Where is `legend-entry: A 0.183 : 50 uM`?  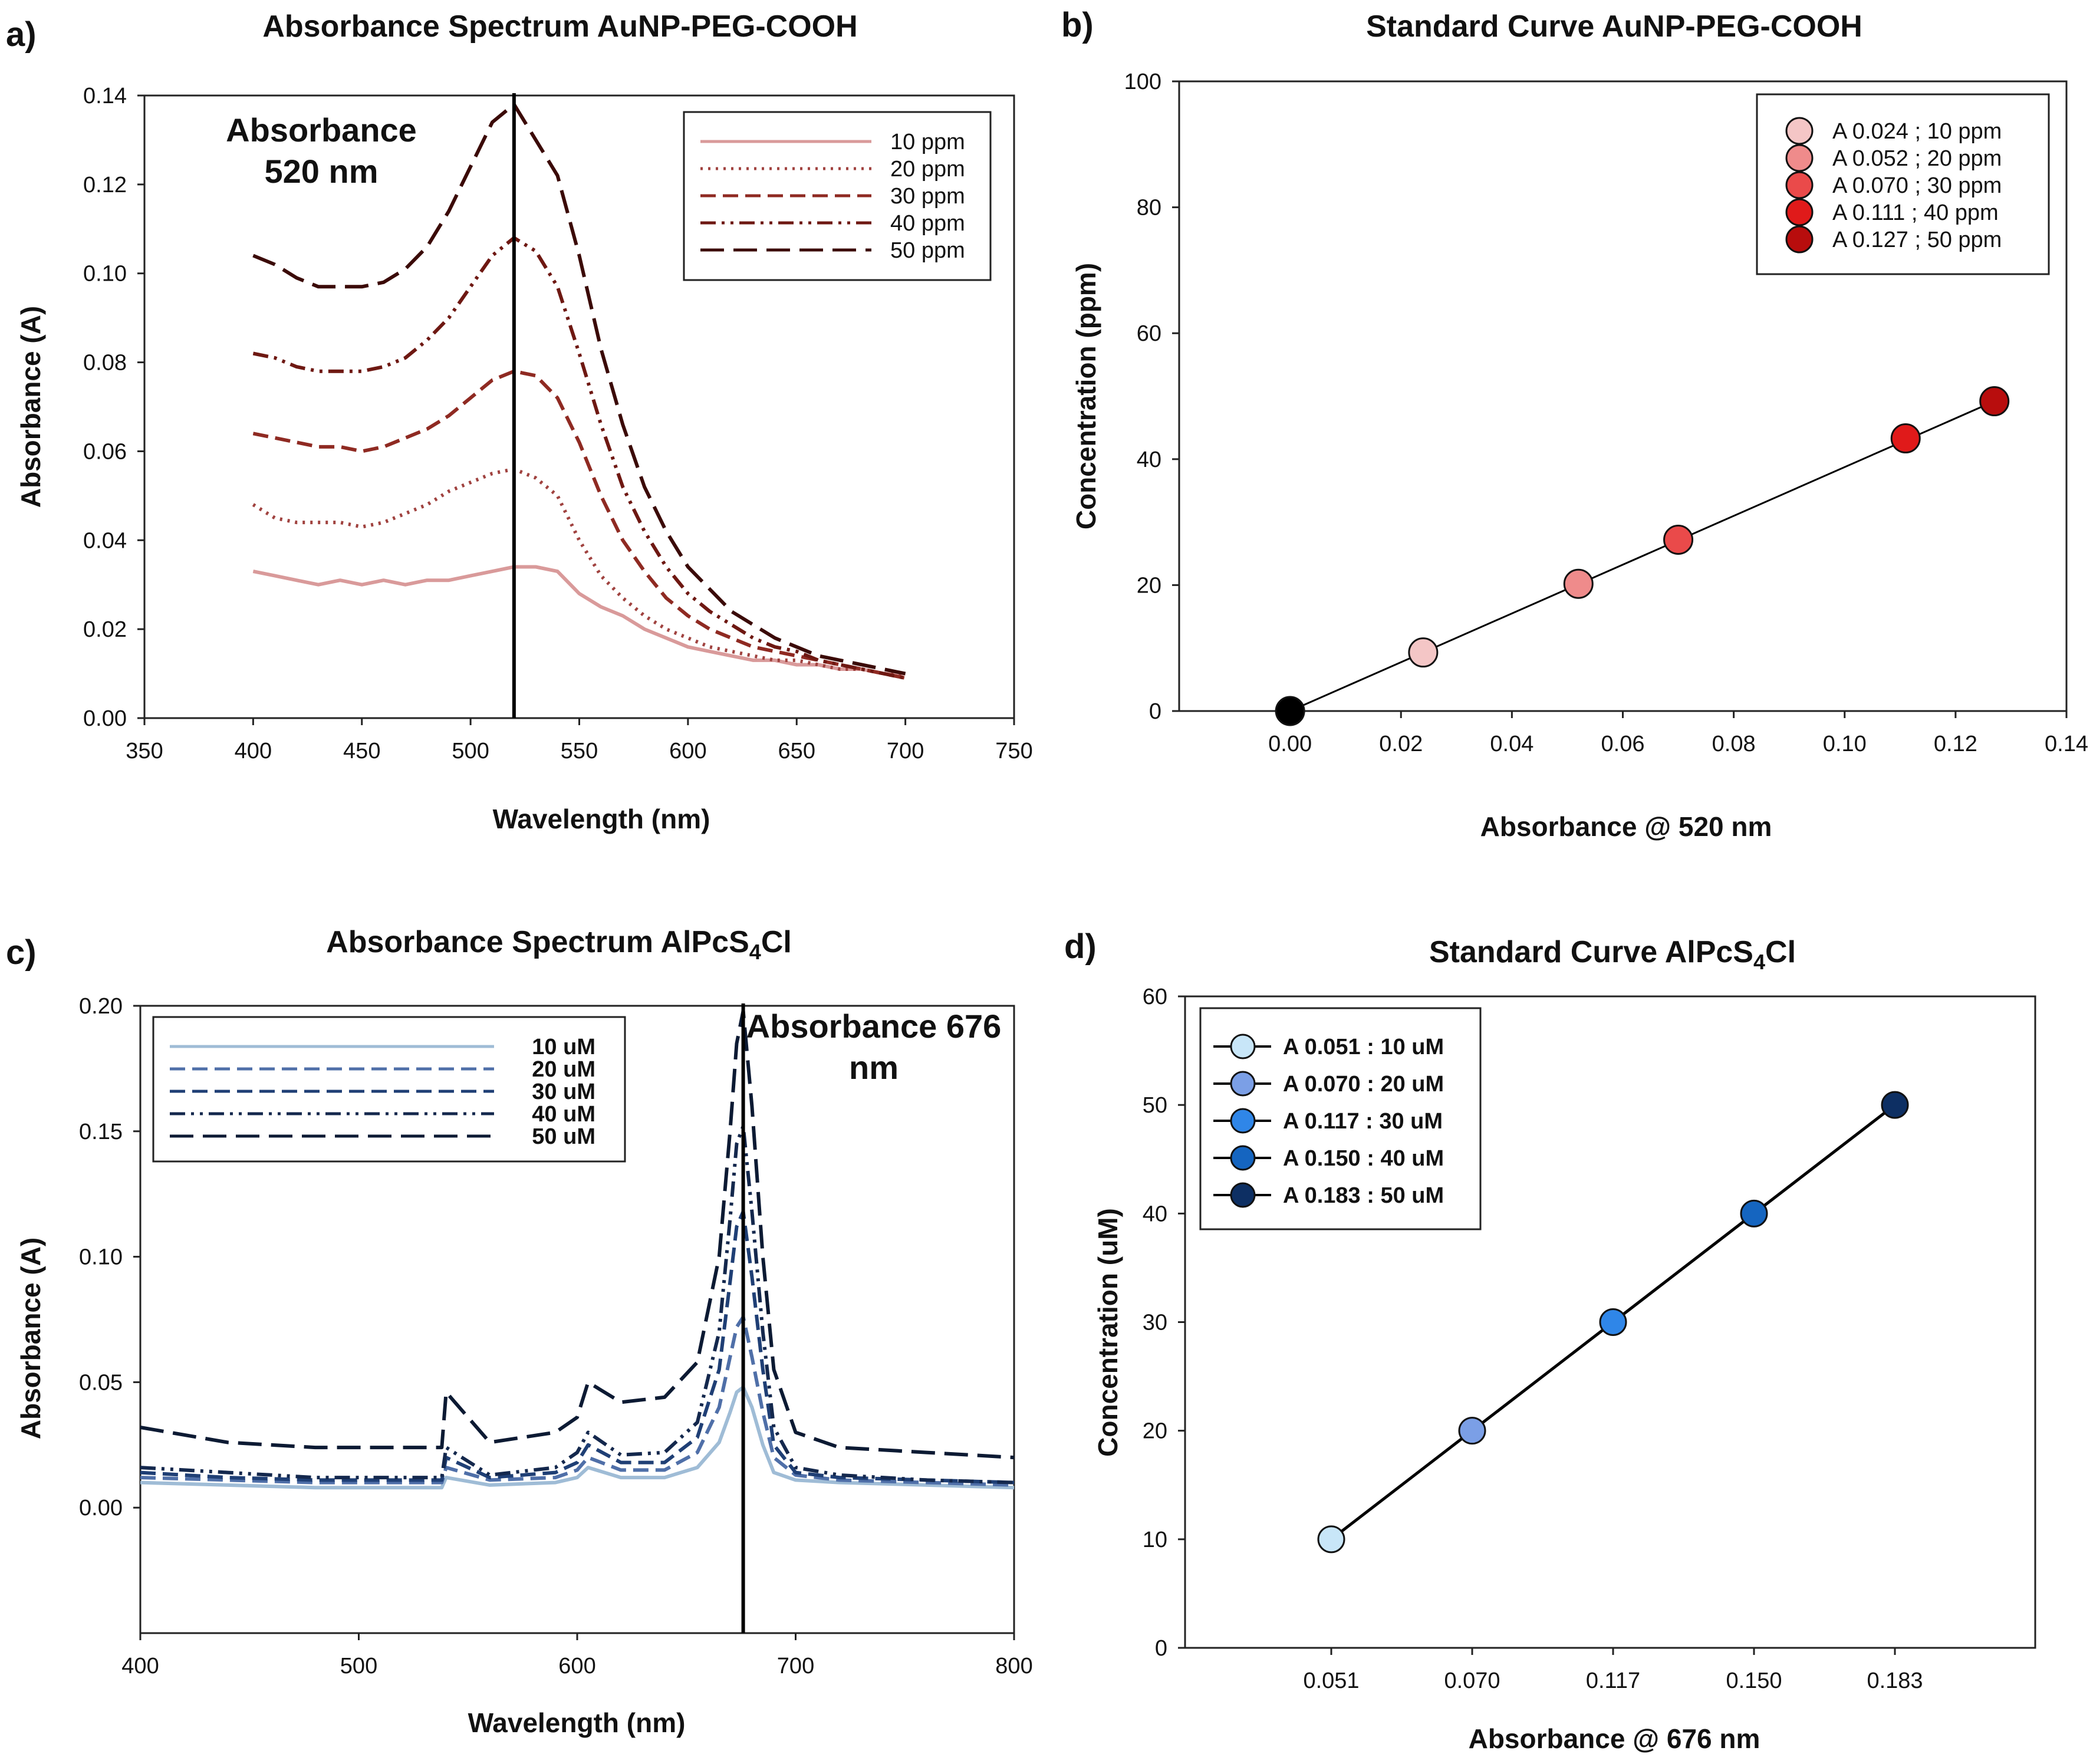
legend-entry: A 0.183 : 50 uM is located at coordinates (1363, 1195).